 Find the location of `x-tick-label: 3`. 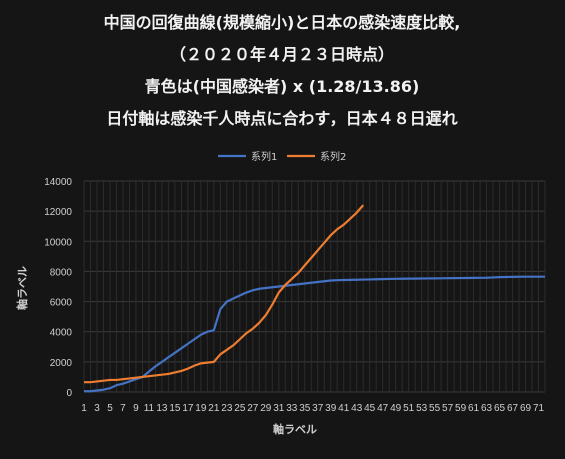

x-tick-label: 3 is located at coordinates (97, 408).